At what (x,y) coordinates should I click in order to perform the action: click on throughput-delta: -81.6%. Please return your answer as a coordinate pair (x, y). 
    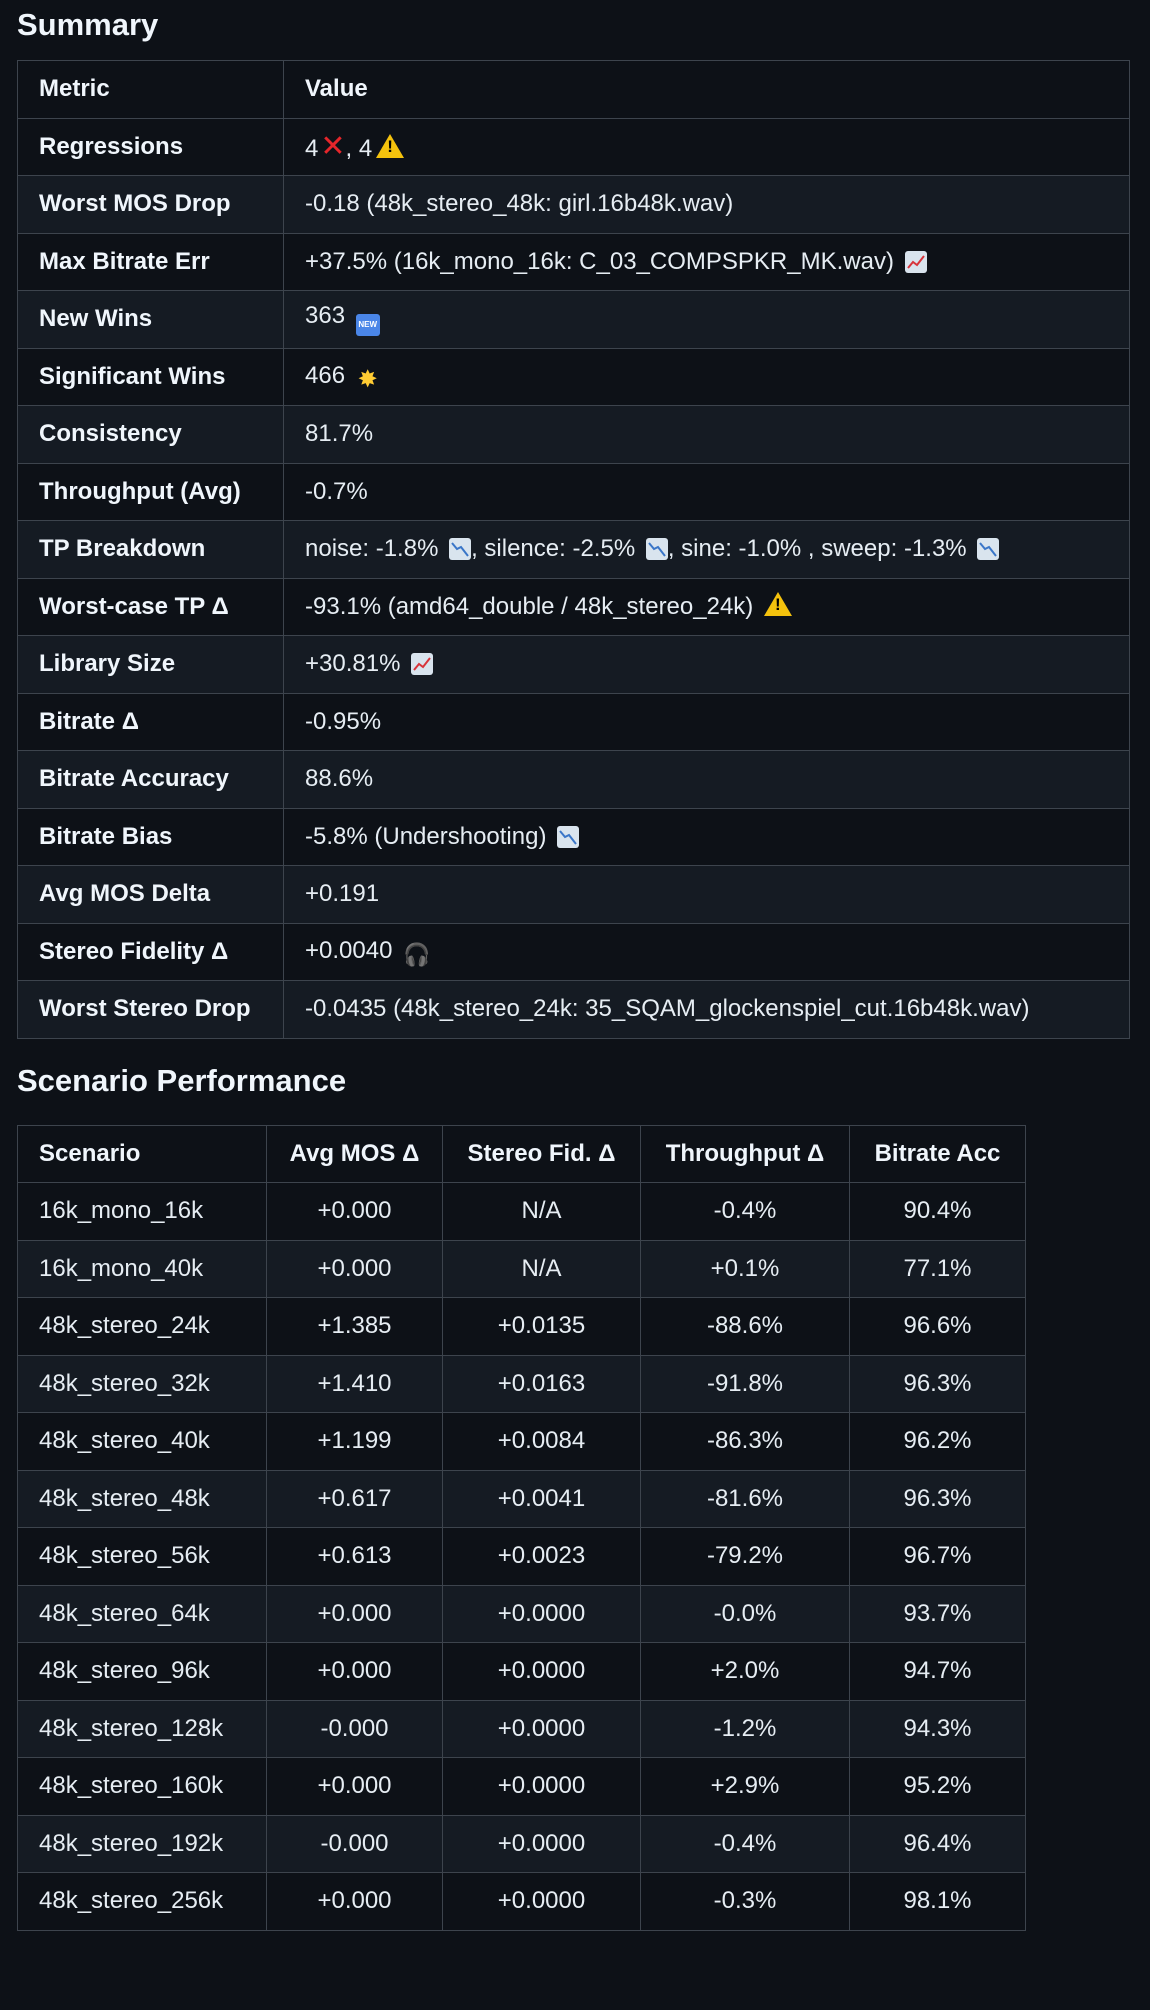
    Looking at the image, I should click on (745, 1498).